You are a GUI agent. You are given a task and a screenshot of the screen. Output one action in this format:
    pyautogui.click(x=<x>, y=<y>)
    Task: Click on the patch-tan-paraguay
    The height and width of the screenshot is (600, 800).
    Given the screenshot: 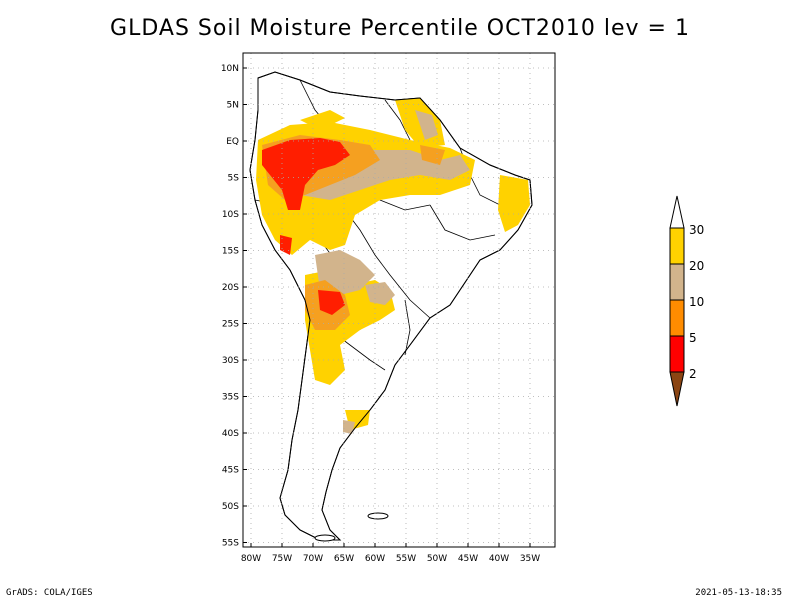 What is the action you would take?
    pyautogui.click(x=380, y=293)
    